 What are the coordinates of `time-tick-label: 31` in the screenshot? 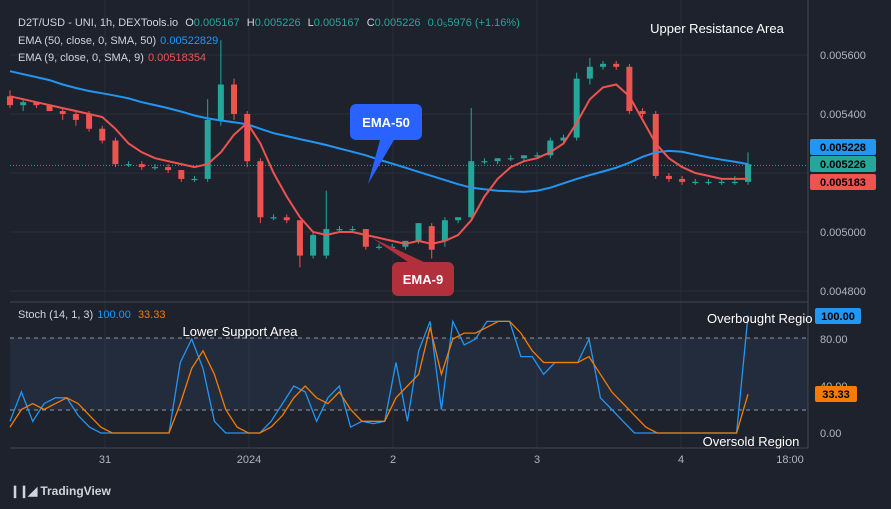 It's located at (105, 460).